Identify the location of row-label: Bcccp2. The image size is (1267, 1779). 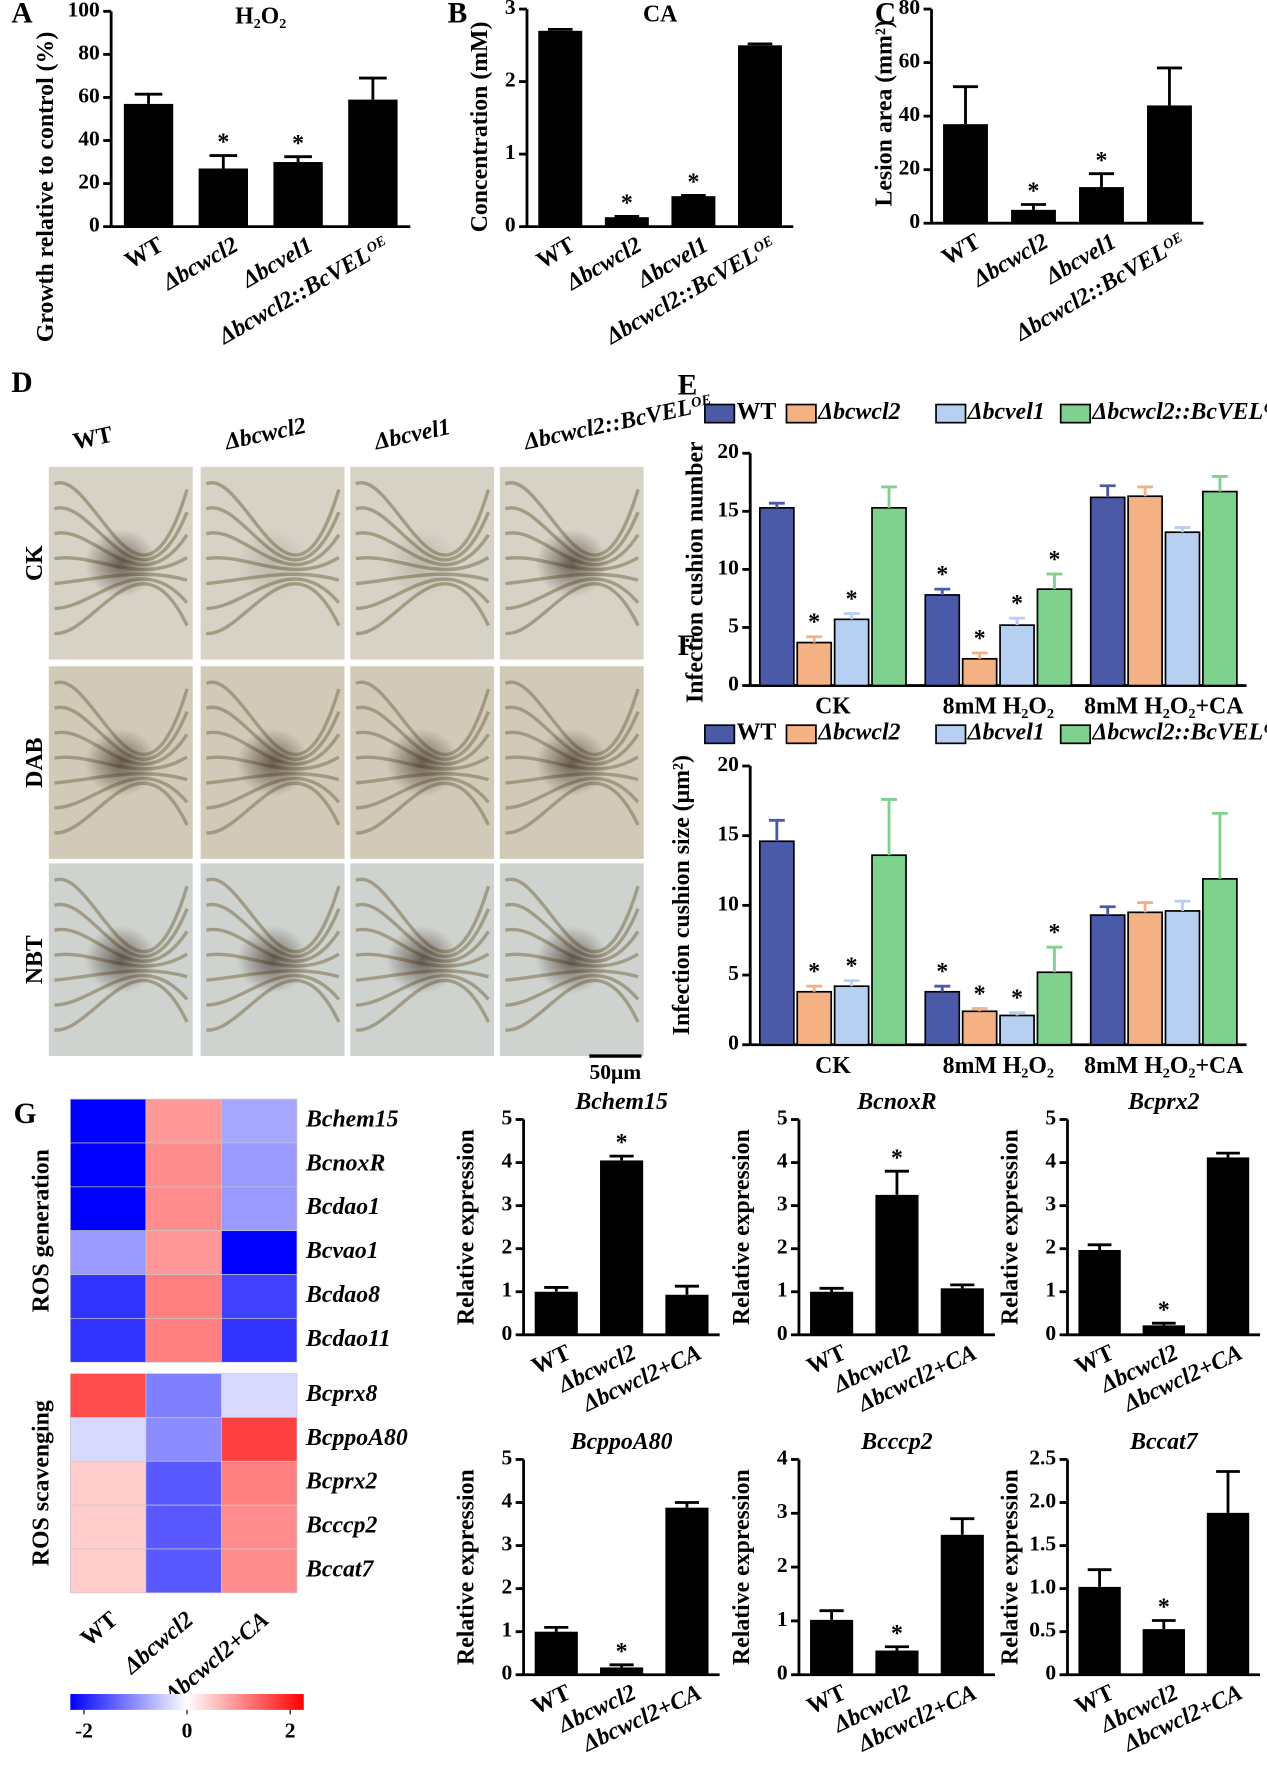
(341, 1526).